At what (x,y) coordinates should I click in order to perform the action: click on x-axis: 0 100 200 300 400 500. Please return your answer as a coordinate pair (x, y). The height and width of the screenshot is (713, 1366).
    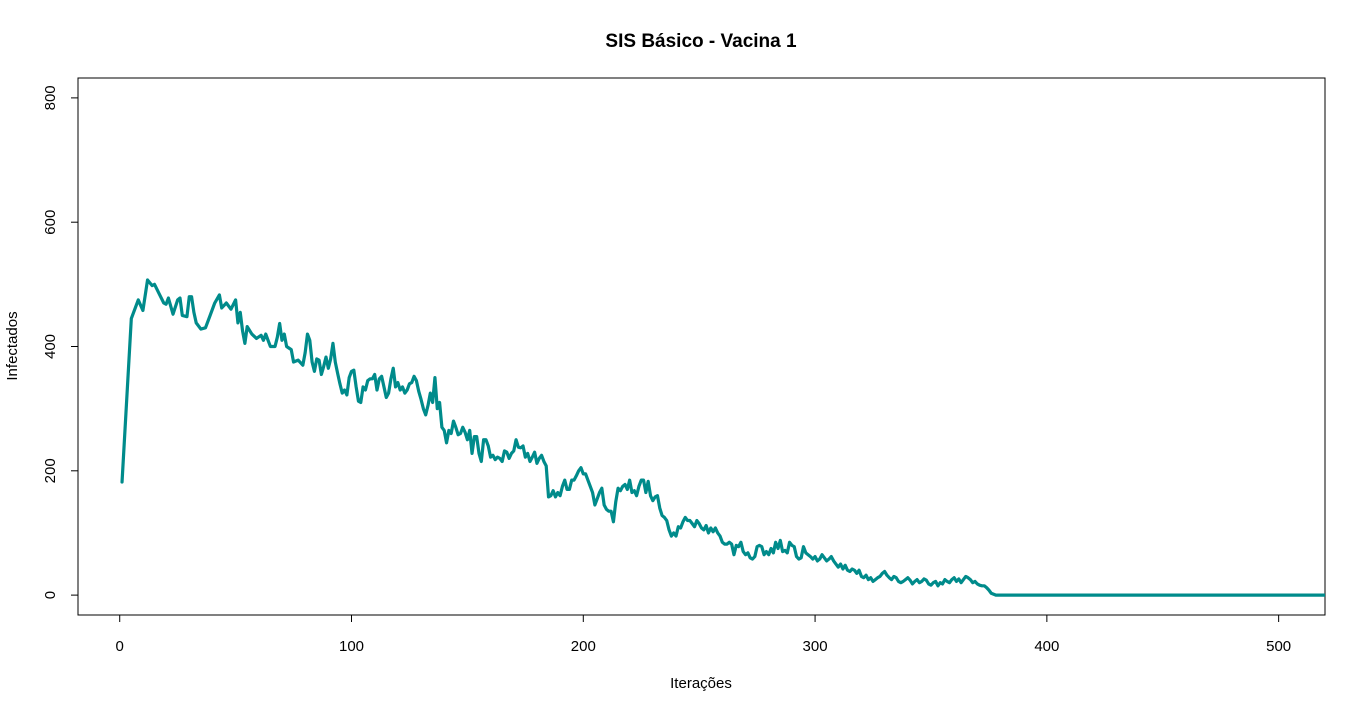
    Looking at the image, I should click on (703, 634).